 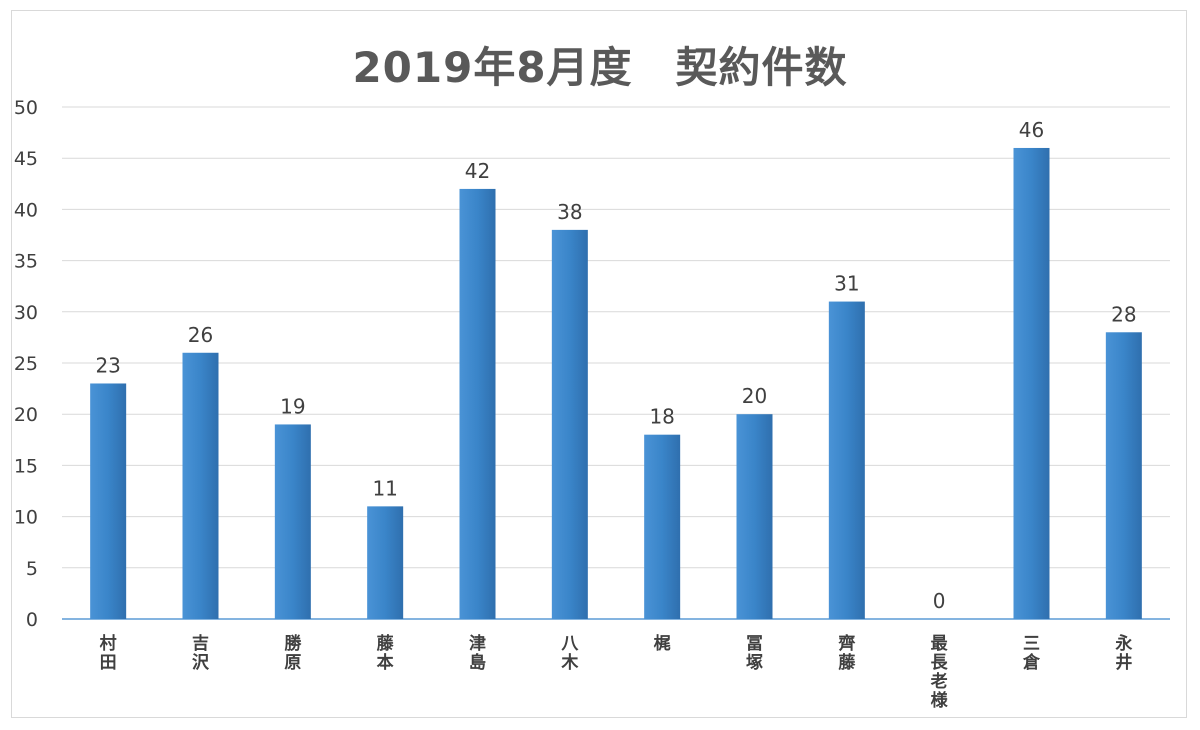 I want to click on category-label: 最長老様, so click(x=939, y=672).